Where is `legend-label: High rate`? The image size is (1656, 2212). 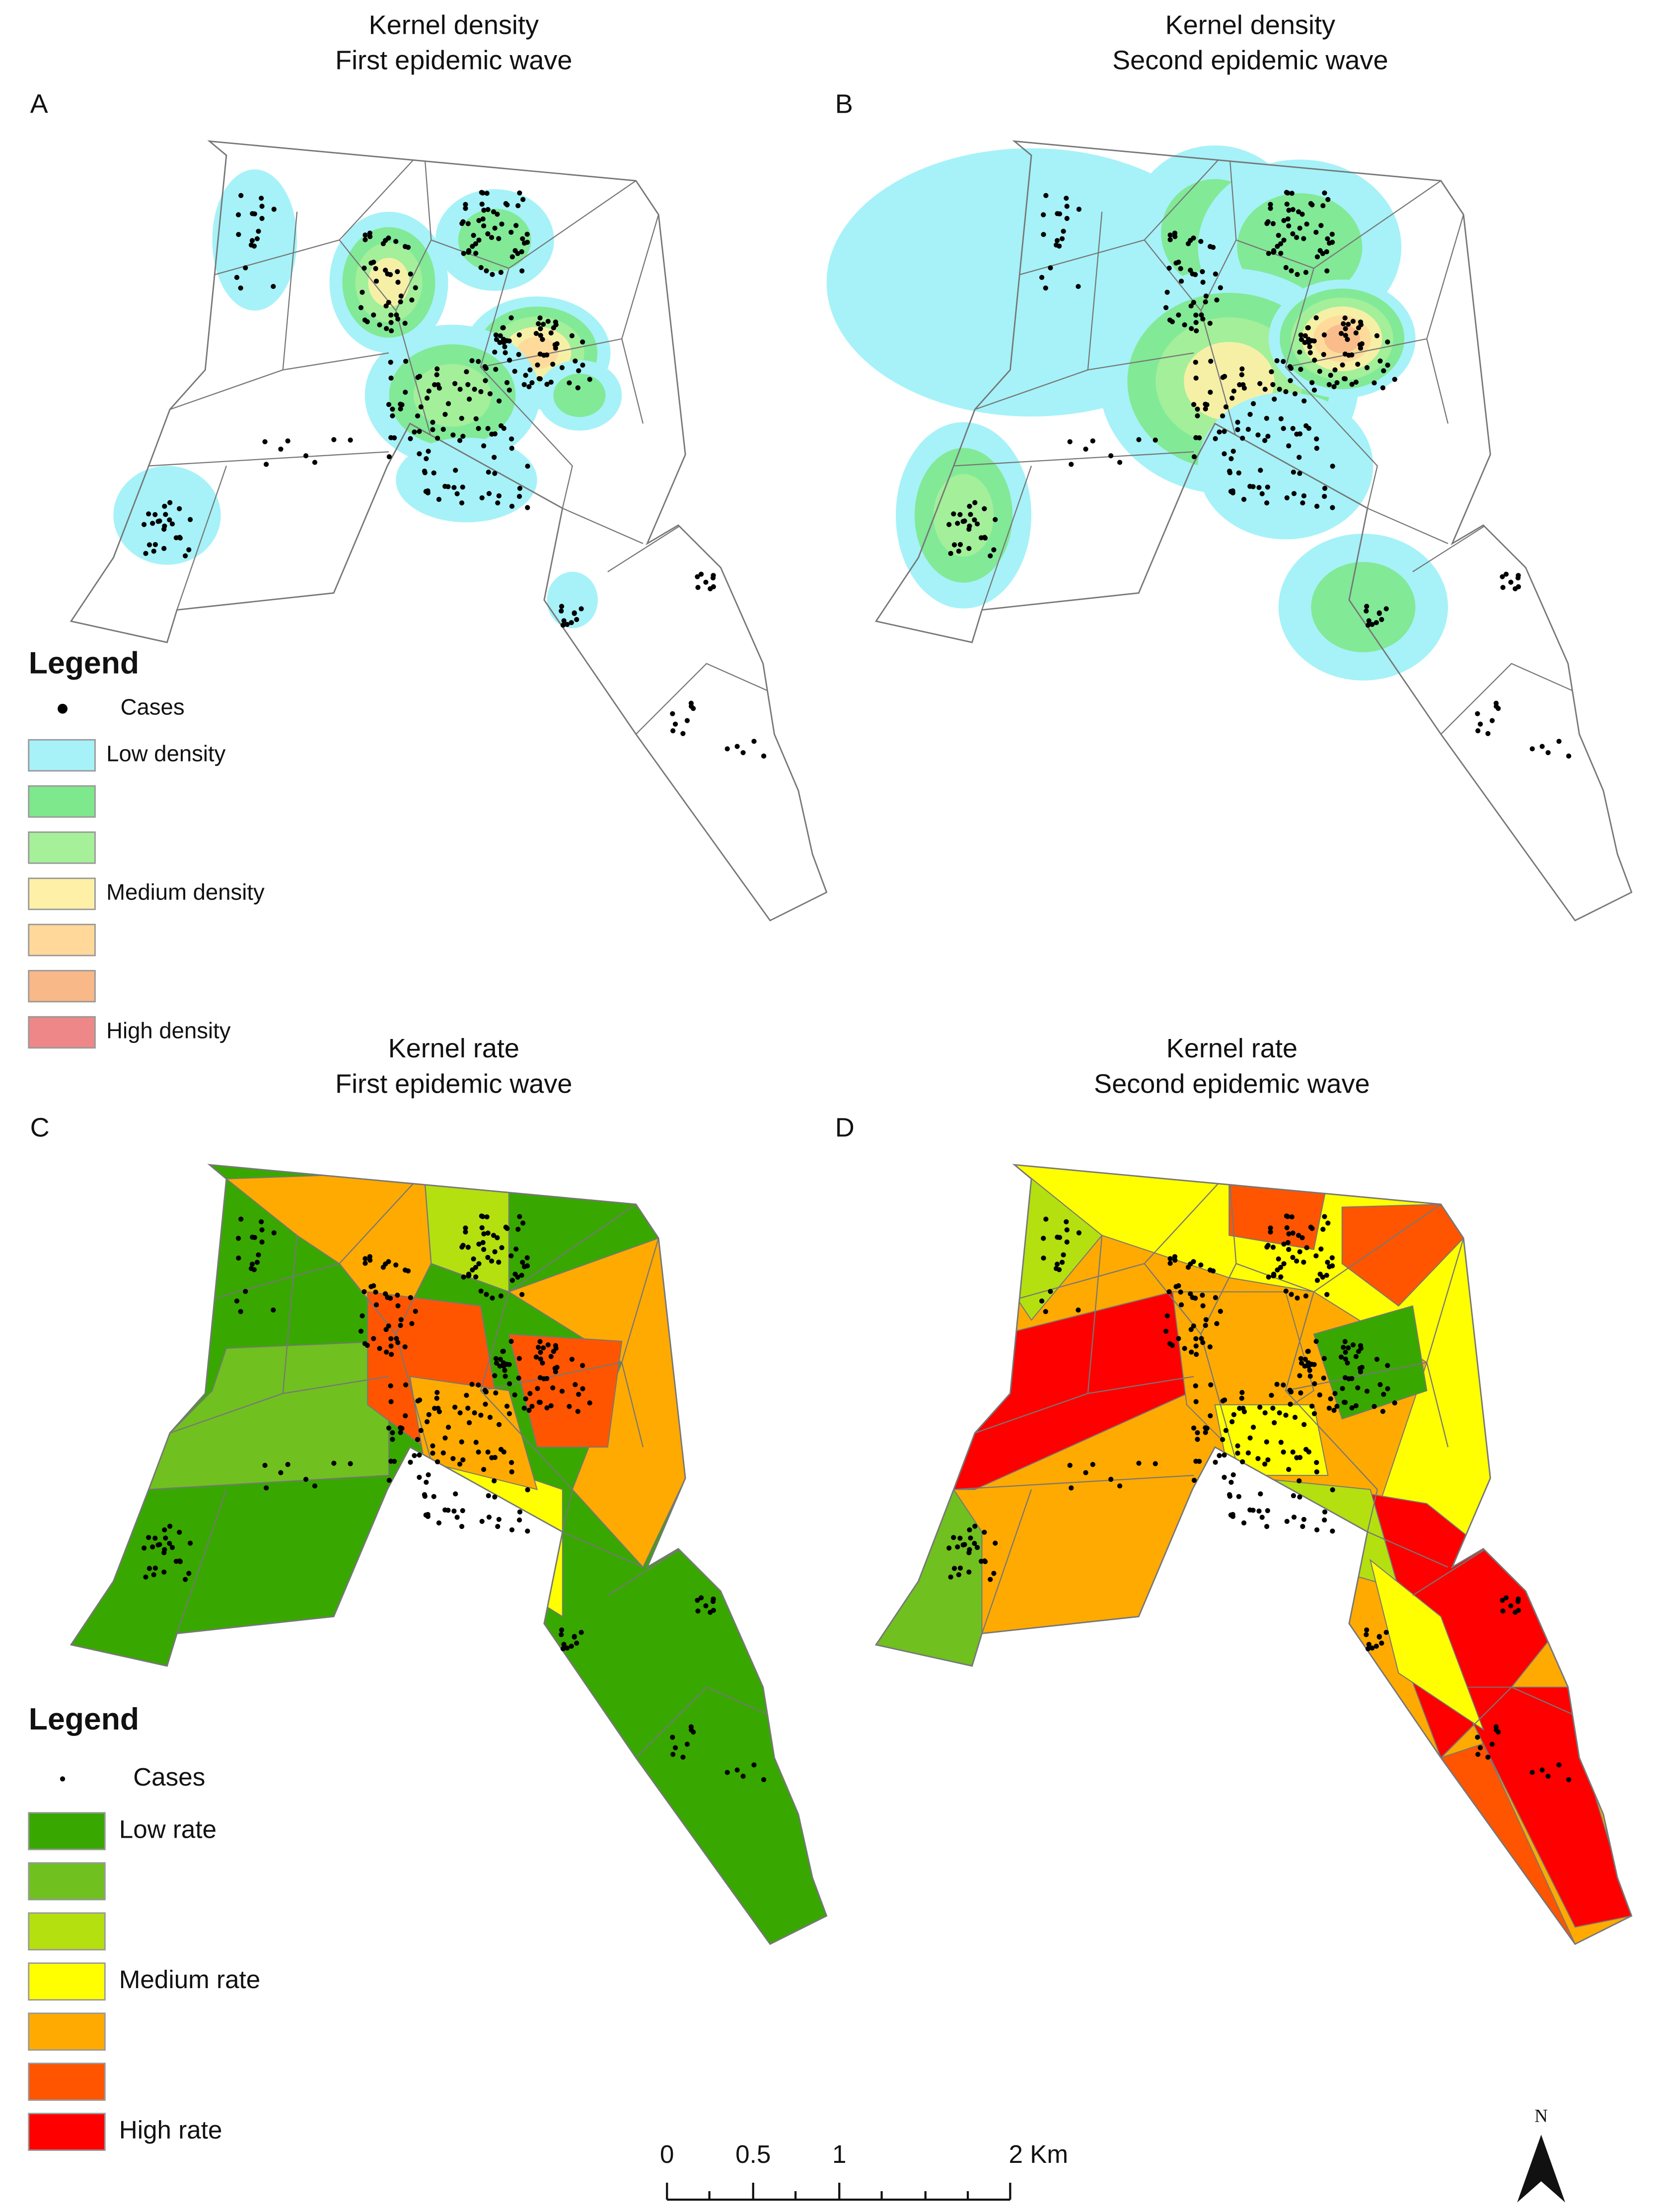
legend-label: High rate is located at coordinates (170, 2130).